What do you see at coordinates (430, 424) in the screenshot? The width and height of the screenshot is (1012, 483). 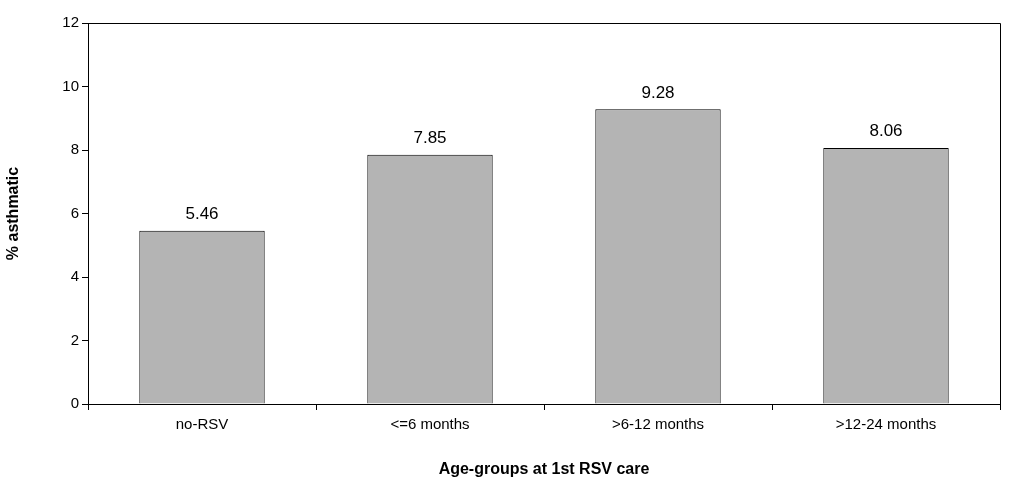 I see `x-tick-label: <=6 months` at bounding box center [430, 424].